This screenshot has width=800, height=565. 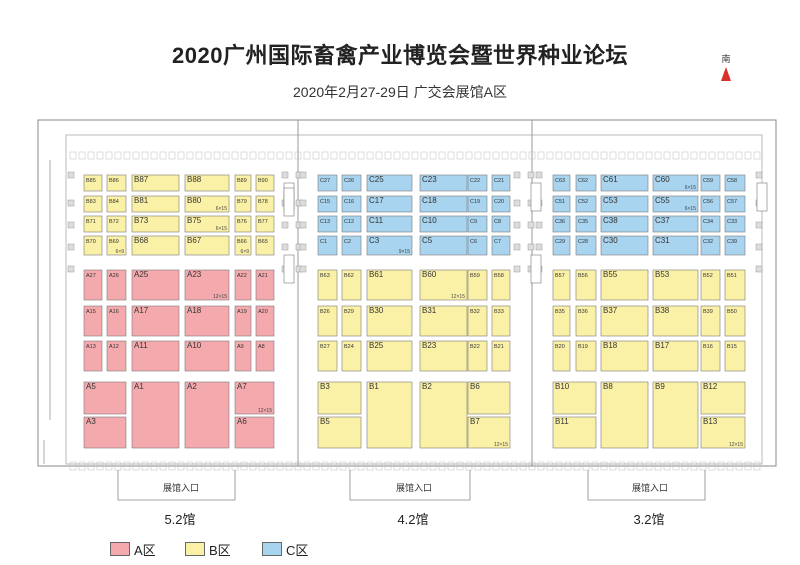 What do you see at coordinates (429, 345) in the screenshot?
I see `booth-label-B23: B23` at bounding box center [429, 345].